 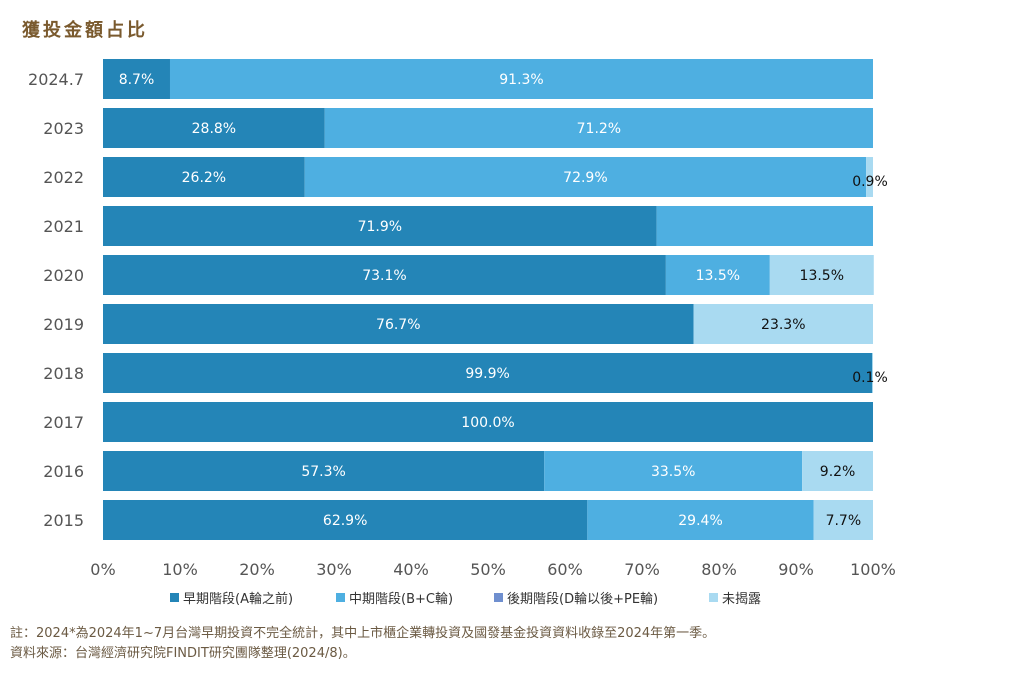 I want to click on x-tick-label: 70%, so click(x=642, y=569).